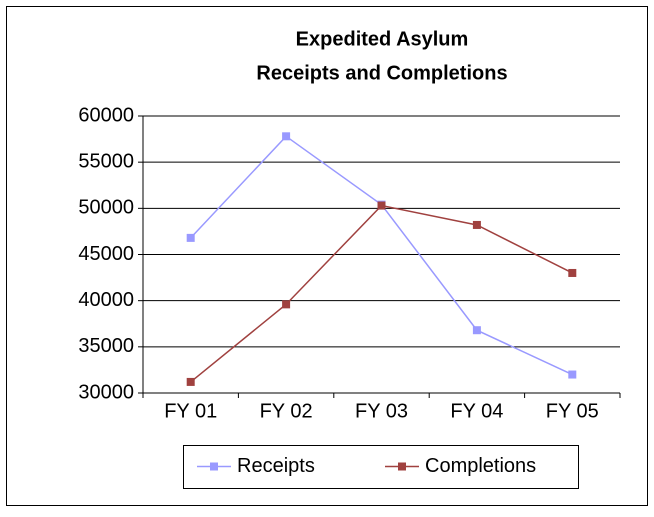 Image resolution: width=654 pixels, height=517 pixels. Describe the element at coordinates (106, 346) in the screenshot. I see `y-tick-label: 35000` at that location.